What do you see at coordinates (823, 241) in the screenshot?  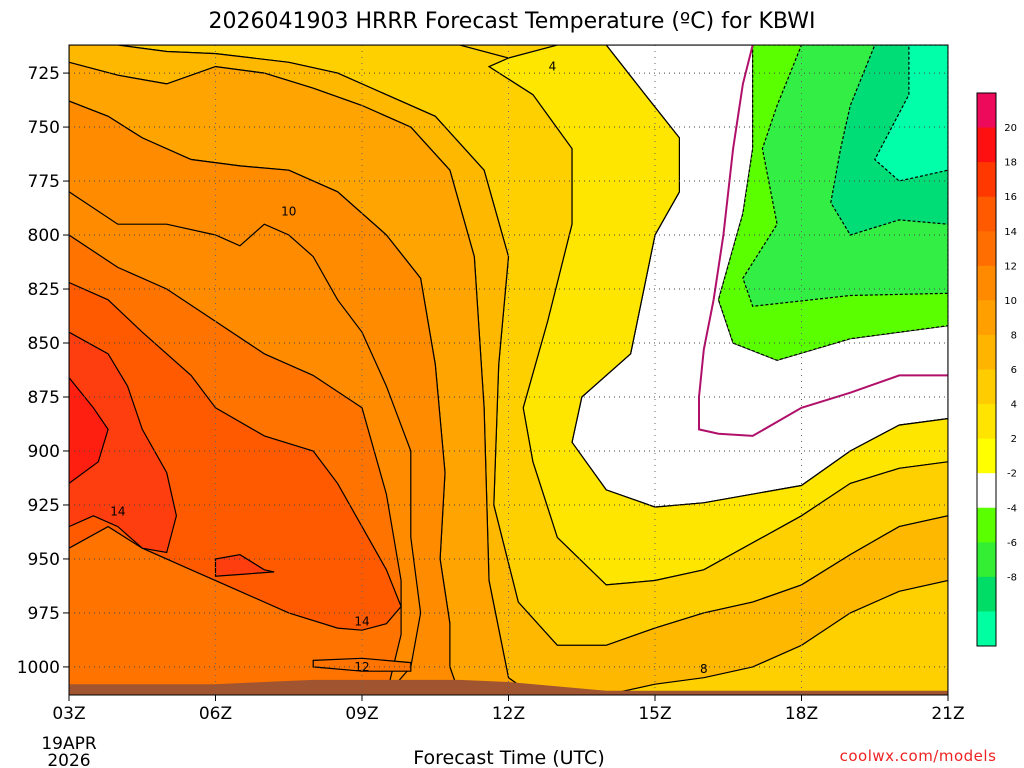 I see `freezing-line` at bounding box center [823, 241].